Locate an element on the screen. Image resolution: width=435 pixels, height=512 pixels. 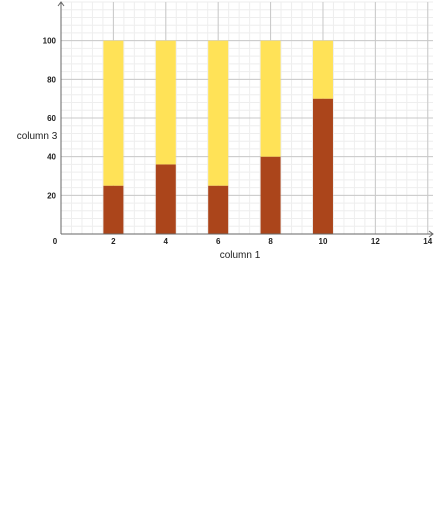
x-tick-label: 8 is located at coordinates (270, 241).